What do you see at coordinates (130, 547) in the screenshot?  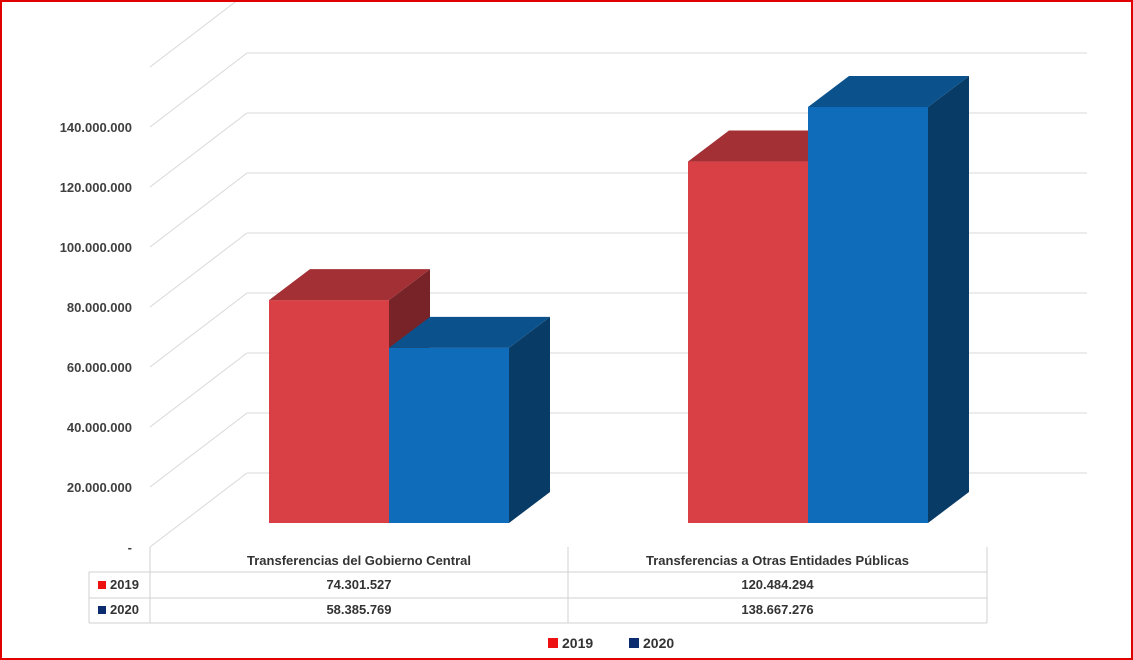 I see `y-tick-label: -` at bounding box center [130, 547].